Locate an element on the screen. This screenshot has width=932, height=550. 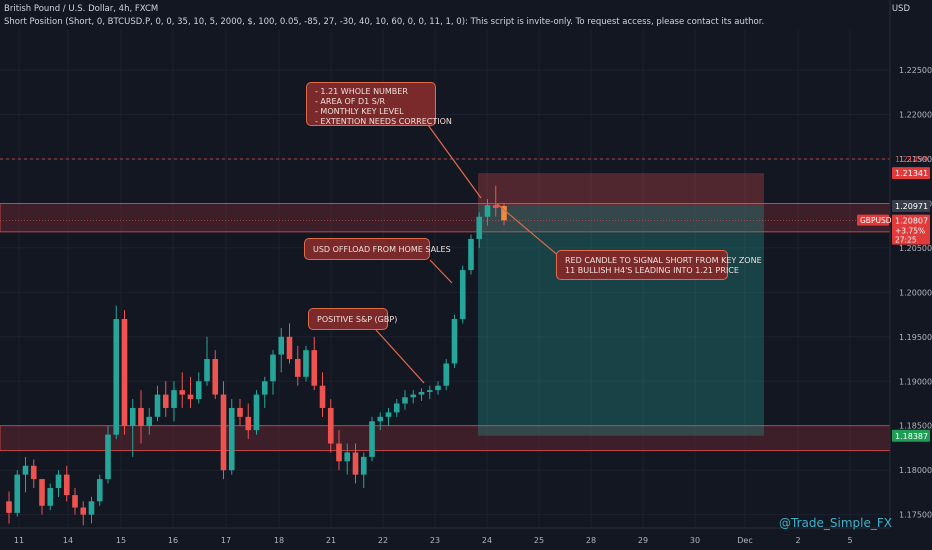
x-tick-label: 15 is located at coordinates (121, 540).